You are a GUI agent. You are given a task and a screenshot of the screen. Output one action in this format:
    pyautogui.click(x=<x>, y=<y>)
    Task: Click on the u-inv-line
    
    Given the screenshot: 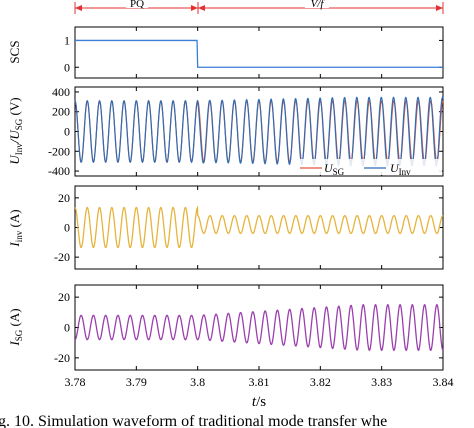 What is the action you would take?
    pyautogui.click(x=259, y=131)
    